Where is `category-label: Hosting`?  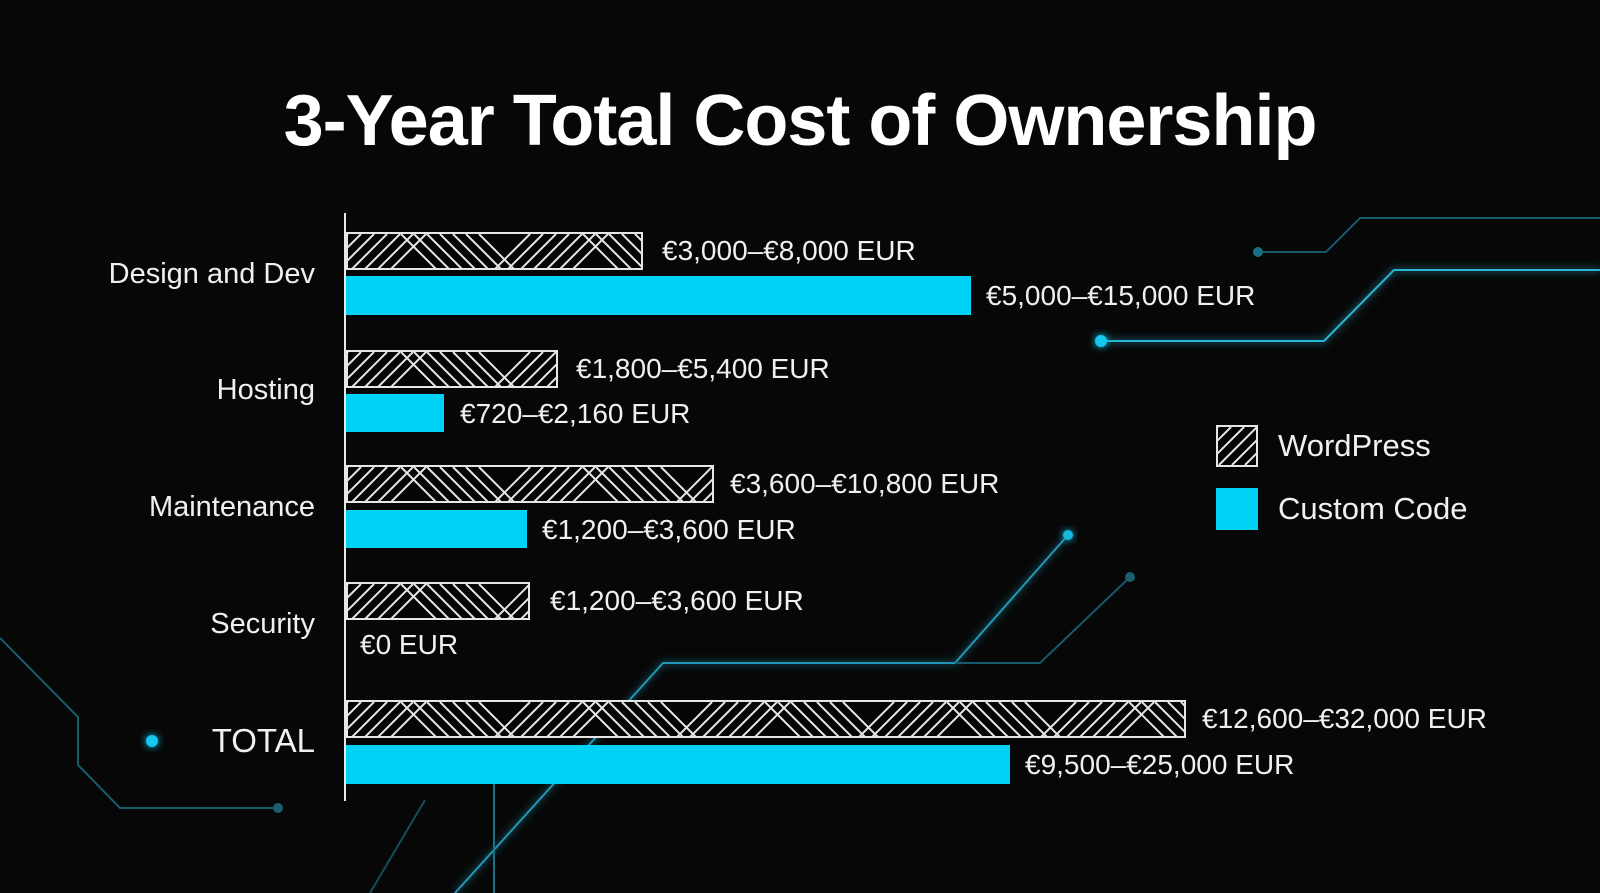
category-label: Hosting is located at coordinates (265, 390).